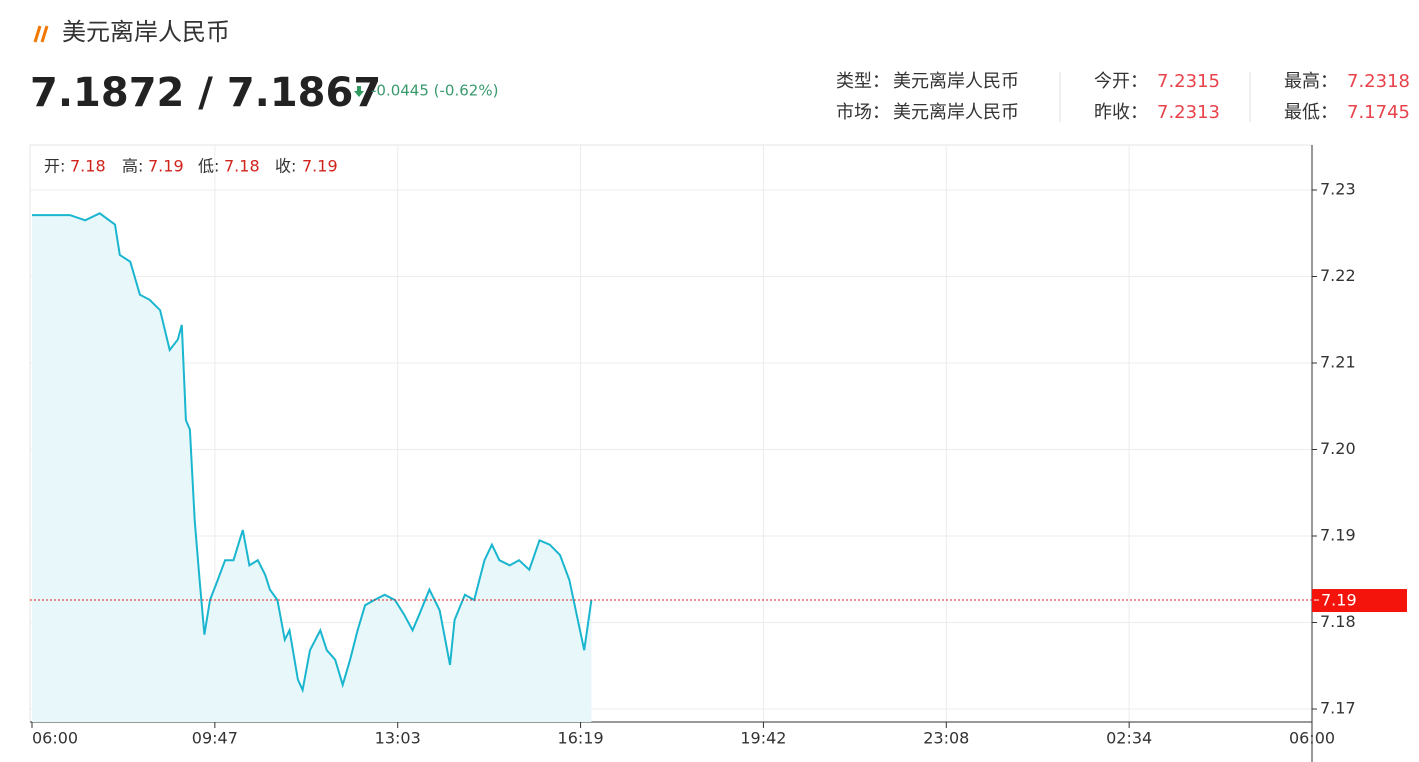  Describe the element at coordinates (863, 81) in the screenshot. I see `info-label: 类型：` at that location.